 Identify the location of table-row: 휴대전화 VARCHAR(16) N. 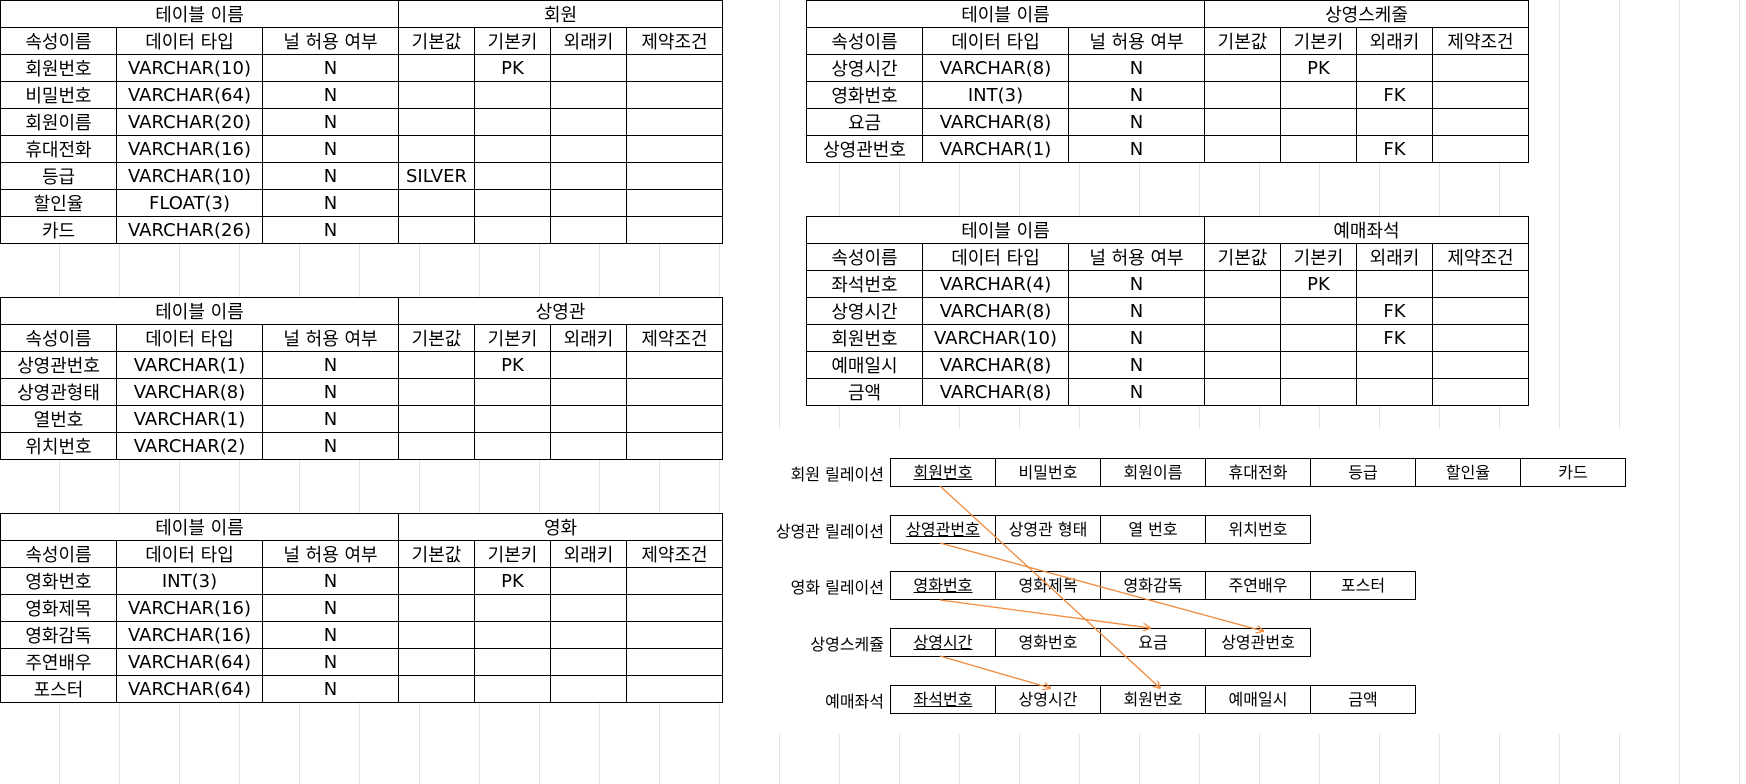
(361, 149).